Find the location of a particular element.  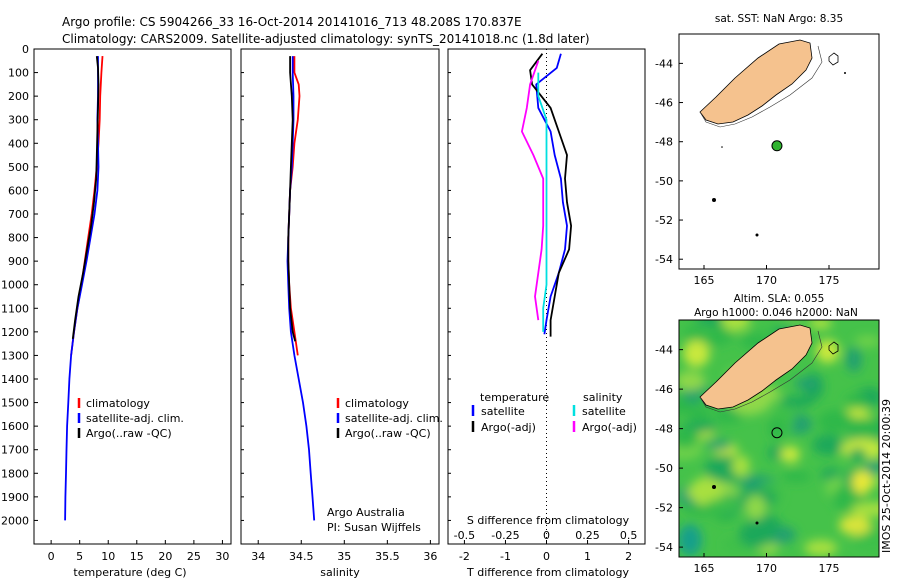

sst-map-axes: 165 170 175 -44 -46 -48 -50 -52 -54 is located at coordinates (747, 172).